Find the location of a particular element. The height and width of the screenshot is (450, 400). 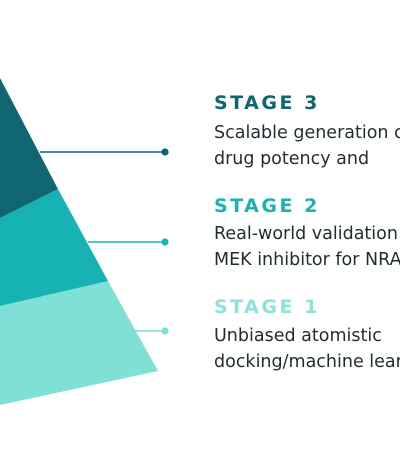

stage-3-title: STAGE 3 is located at coordinates (267, 103).